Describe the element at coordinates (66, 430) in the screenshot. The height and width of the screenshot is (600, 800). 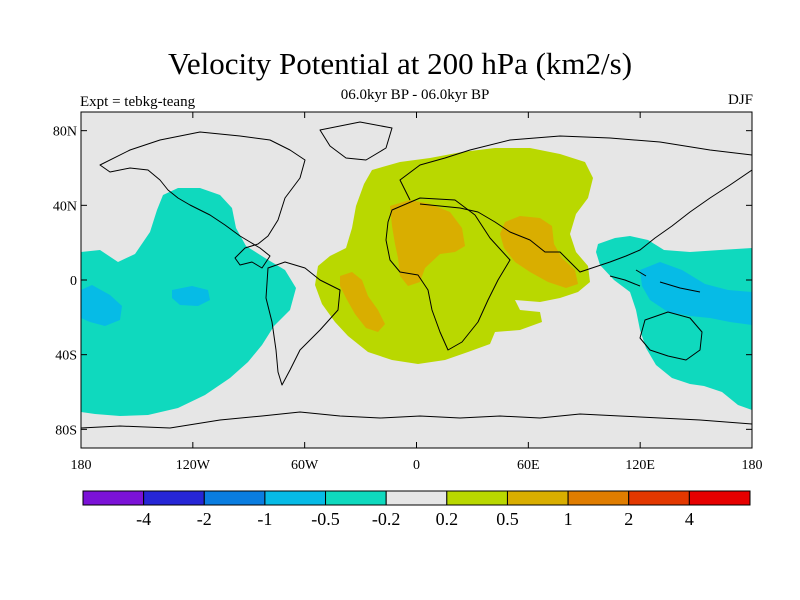
I see `y-tick-label: 80S` at that location.